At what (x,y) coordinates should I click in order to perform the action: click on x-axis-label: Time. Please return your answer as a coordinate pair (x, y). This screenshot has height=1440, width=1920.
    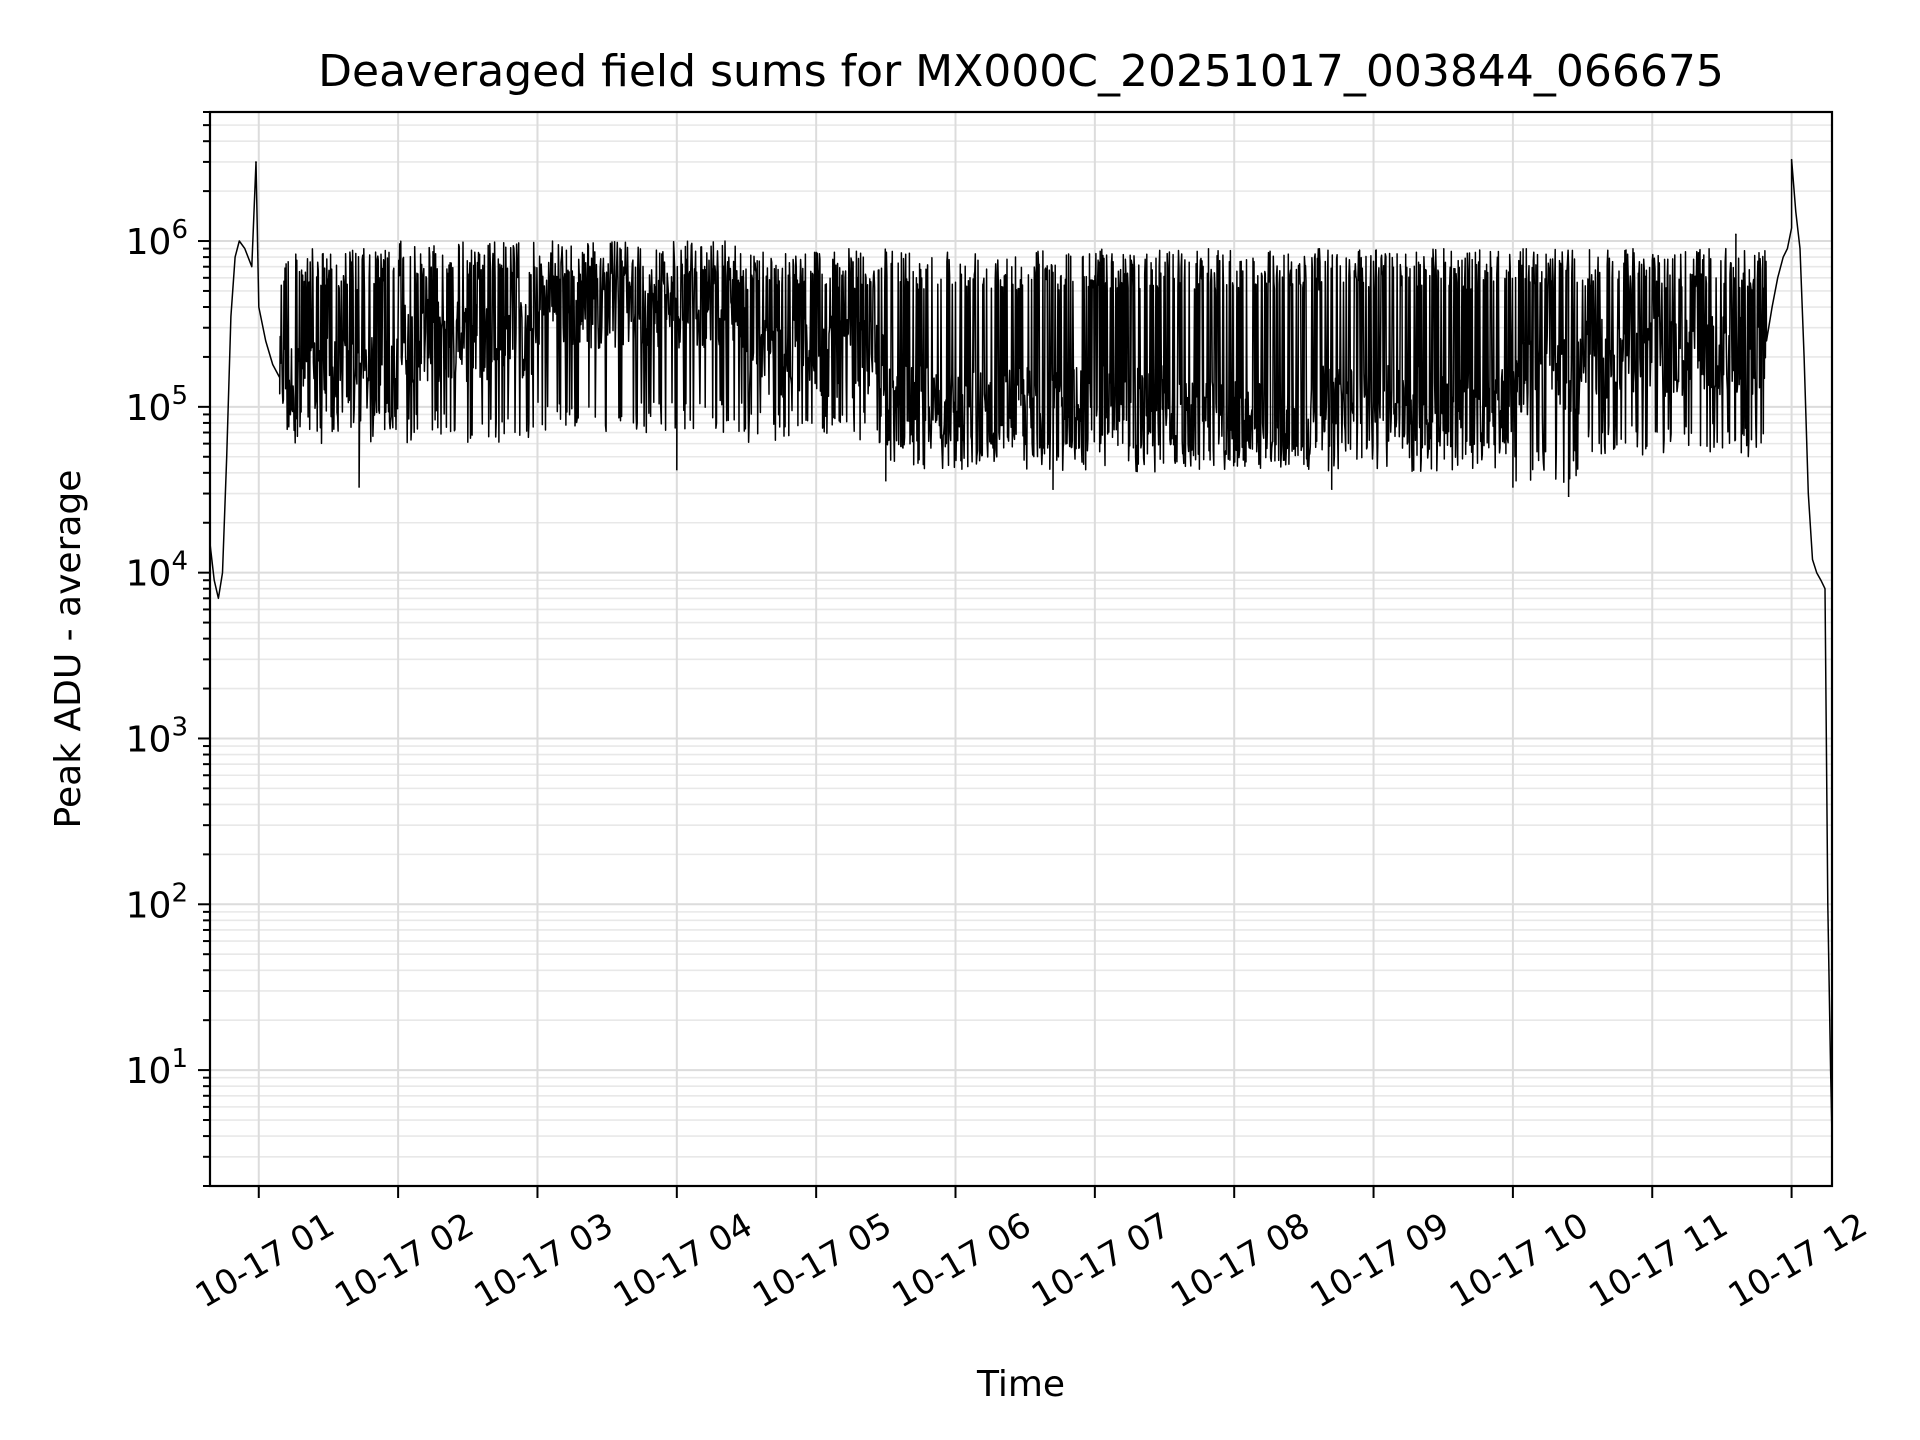
    Looking at the image, I should click on (1020, 1384).